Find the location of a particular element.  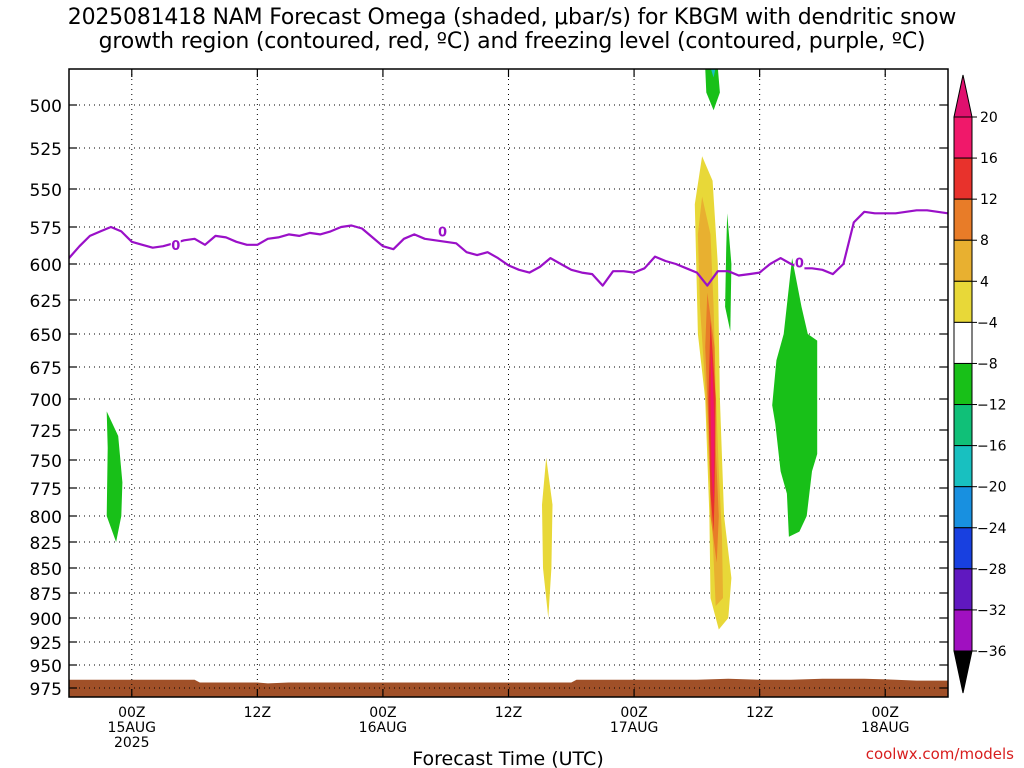

colorbar-label: −36 is located at coordinates (992, 652).